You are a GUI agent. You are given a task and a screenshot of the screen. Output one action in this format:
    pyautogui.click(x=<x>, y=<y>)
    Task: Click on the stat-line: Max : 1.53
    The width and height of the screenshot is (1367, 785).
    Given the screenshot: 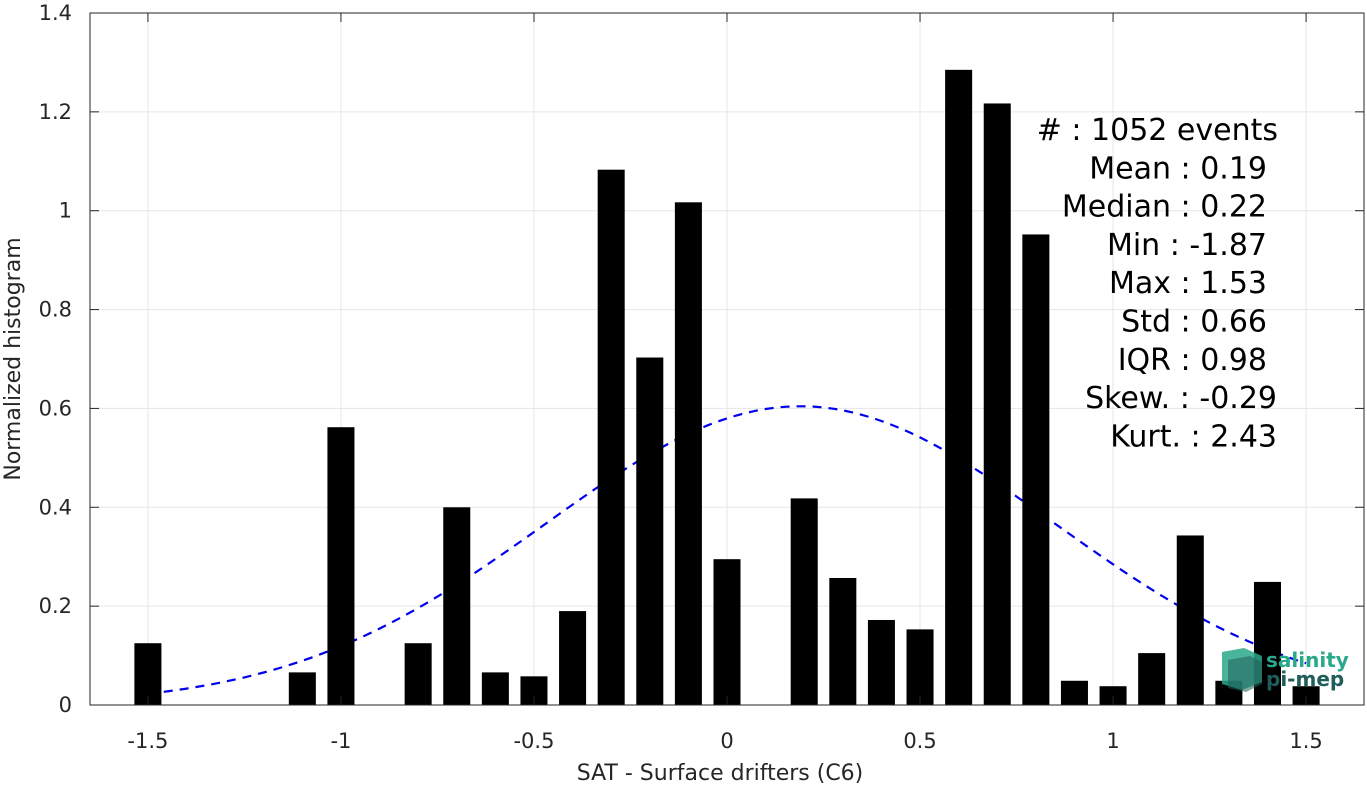 What is the action you would take?
    pyautogui.click(x=1188, y=283)
    